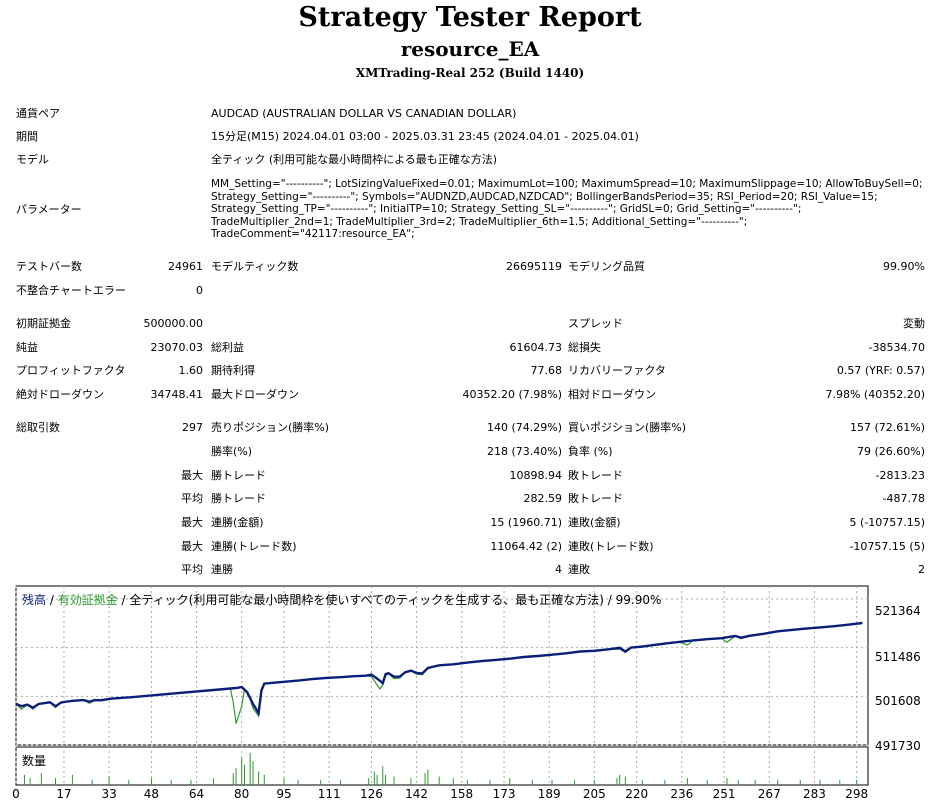  I want to click on x-tick-label: 298, so click(857, 794).